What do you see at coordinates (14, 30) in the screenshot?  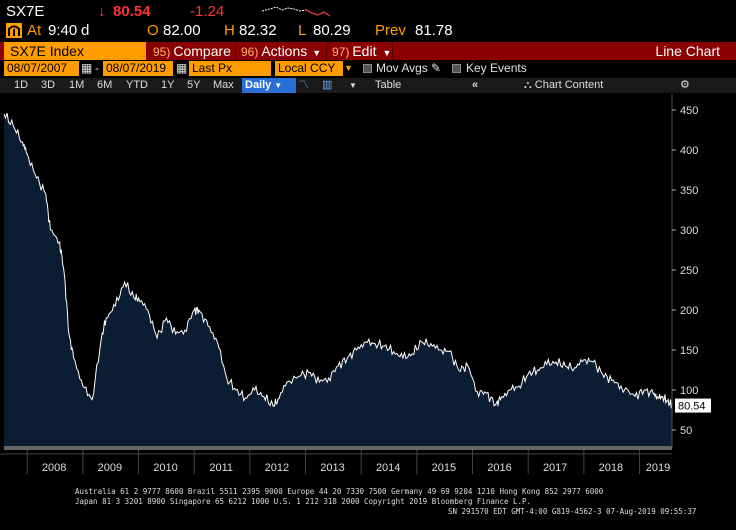 I see `market-status-icon` at bounding box center [14, 30].